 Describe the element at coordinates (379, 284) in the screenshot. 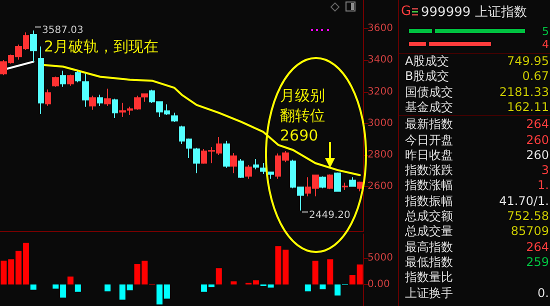

I see `y-tick-label: 0.00` at that location.